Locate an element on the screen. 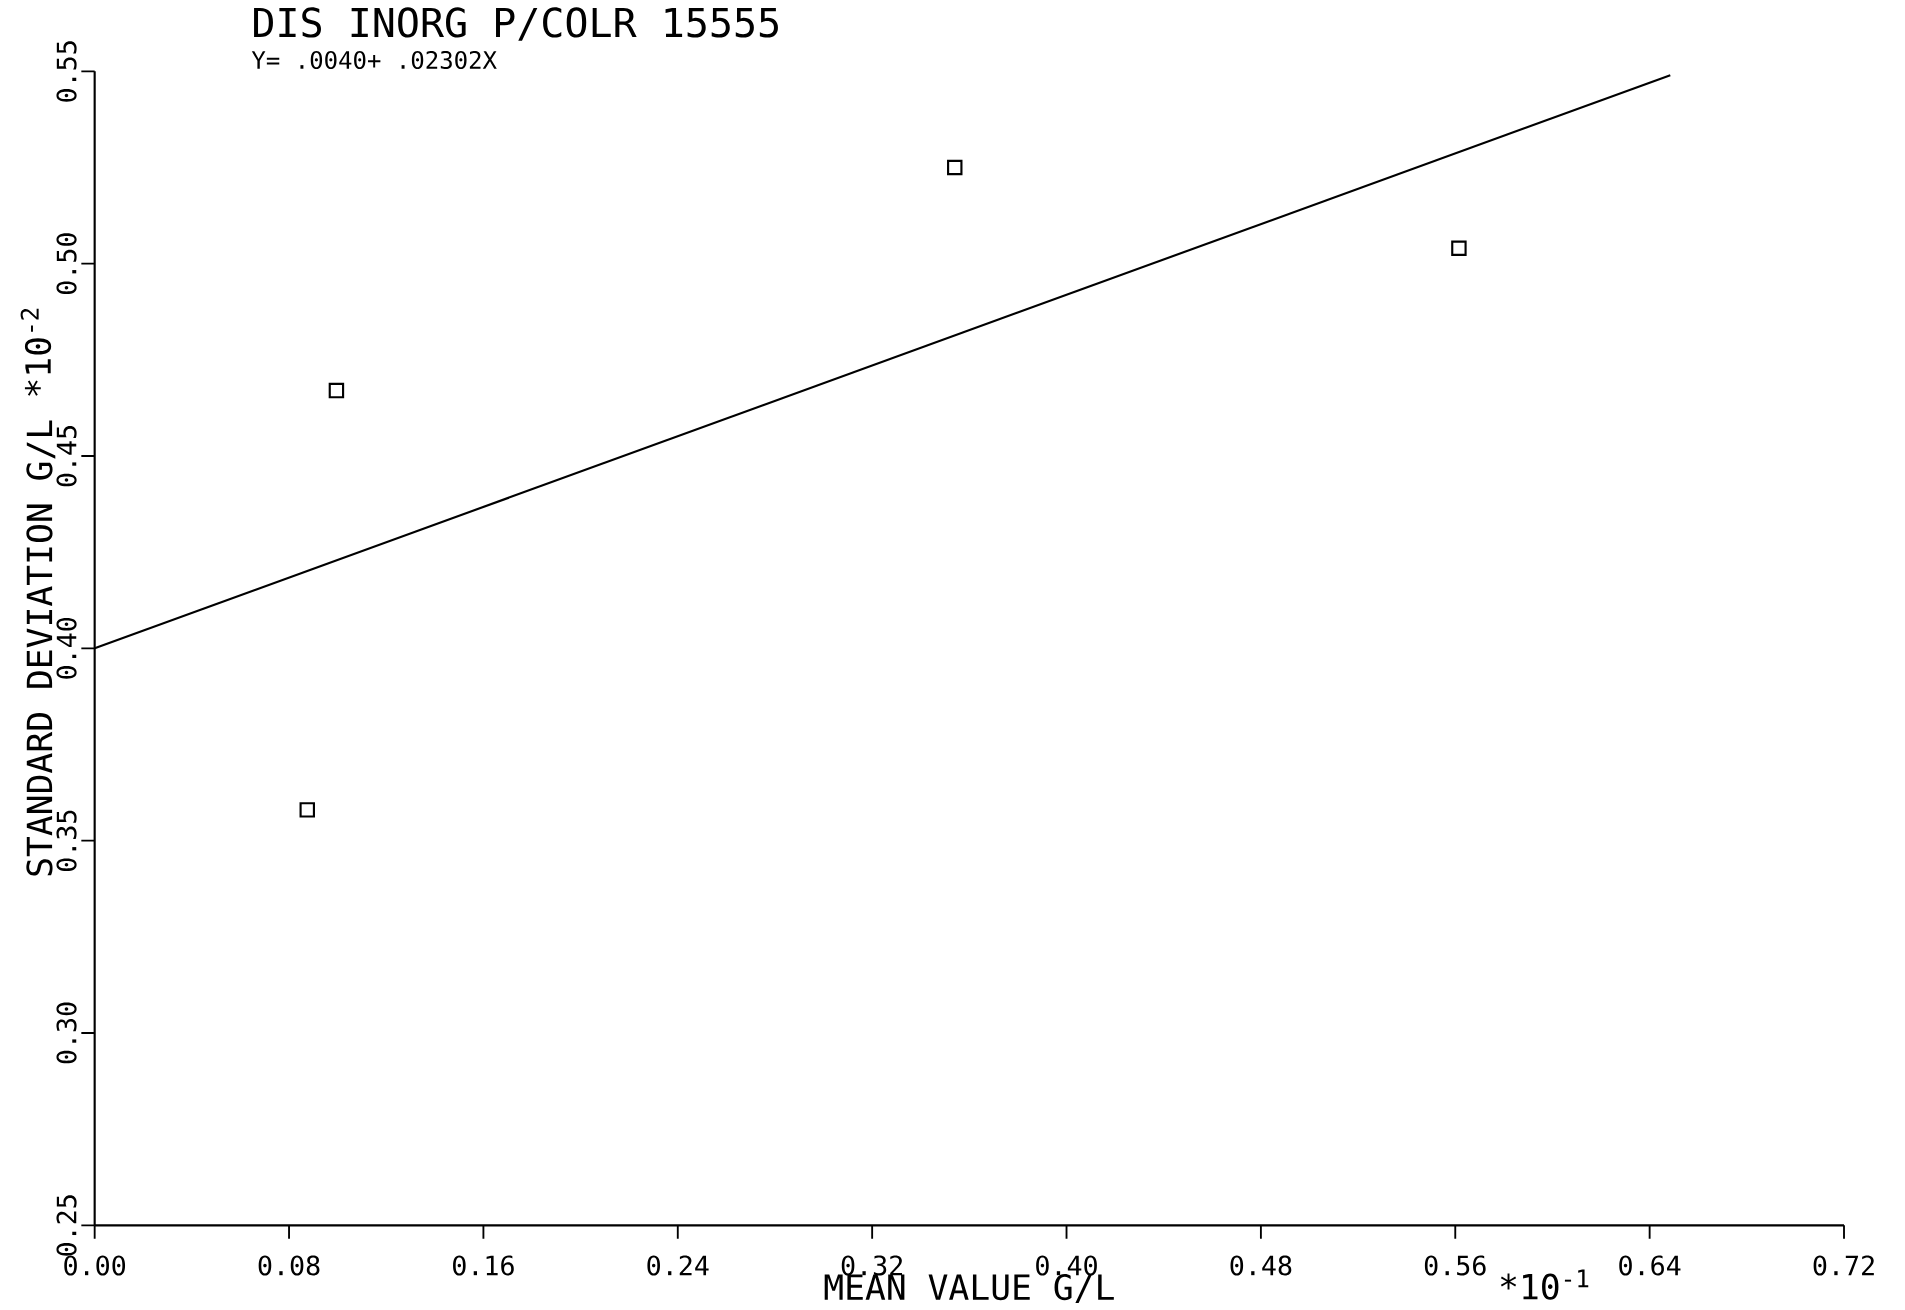 The height and width of the screenshot is (1310, 1905). x-tick-label: 0.24 is located at coordinates (678, 1265).